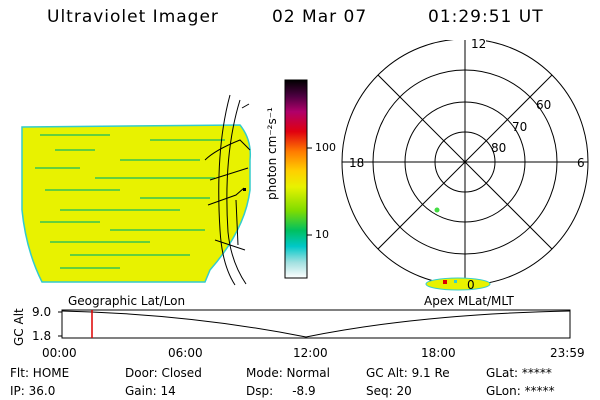 The image size is (600, 400). What do you see at coordinates (130, 201) in the screenshot?
I see `uv-streaks` at bounding box center [130, 201].